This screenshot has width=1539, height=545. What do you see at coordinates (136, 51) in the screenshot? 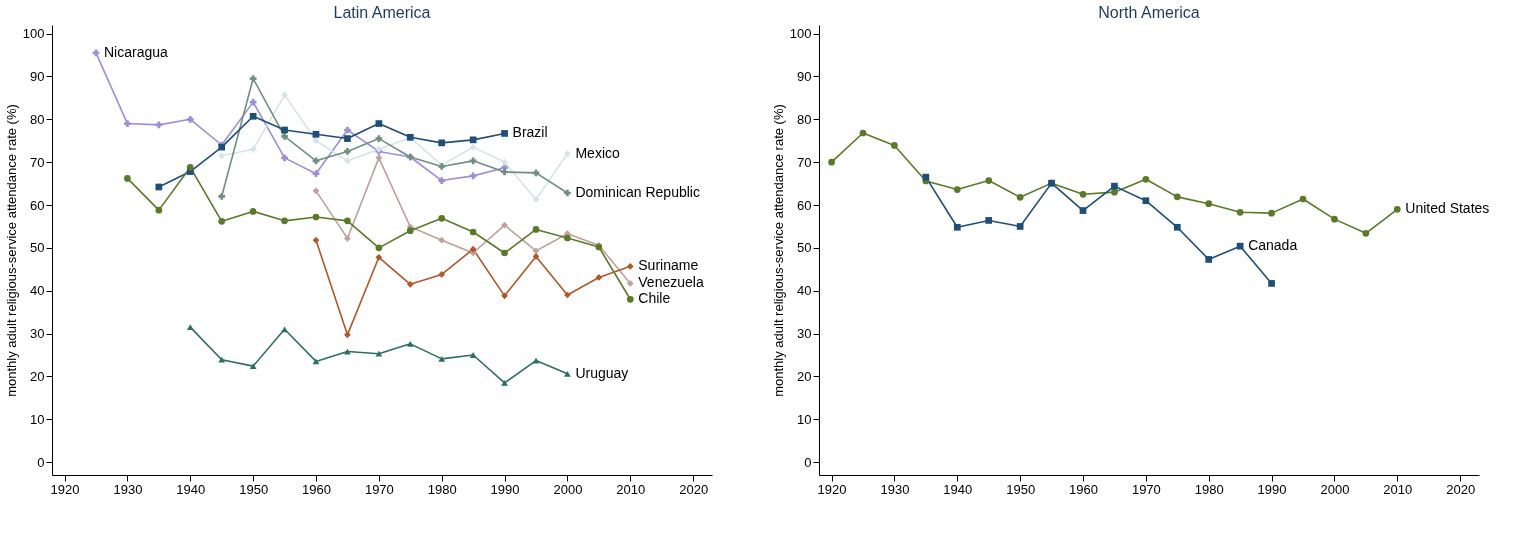
I see `annotation: Nicaragua` at bounding box center [136, 51].